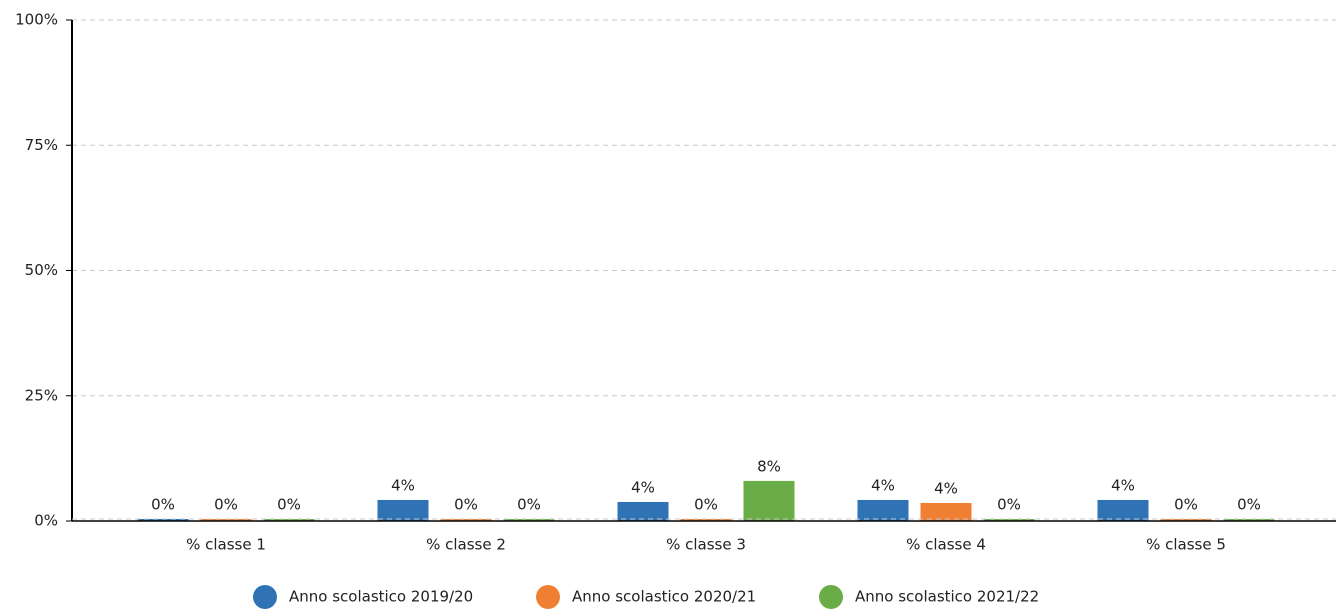 This screenshot has width=1336, height=609. What do you see at coordinates (706, 545) in the screenshot?
I see `x-tick-label: % classe 3` at bounding box center [706, 545].